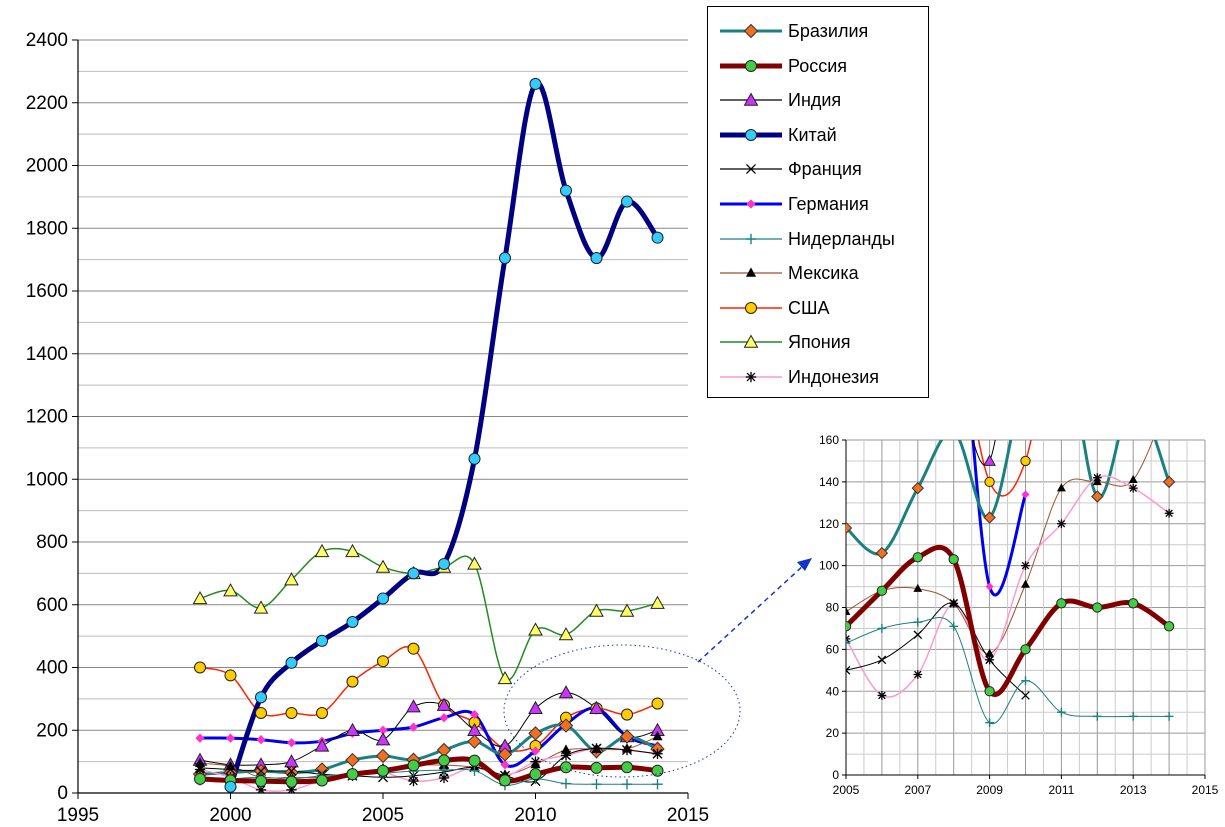 This screenshot has height=827, width=1225. What do you see at coordinates (841, 238) in the screenshot?
I see `legend-label: Нидерланды` at bounding box center [841, 238].